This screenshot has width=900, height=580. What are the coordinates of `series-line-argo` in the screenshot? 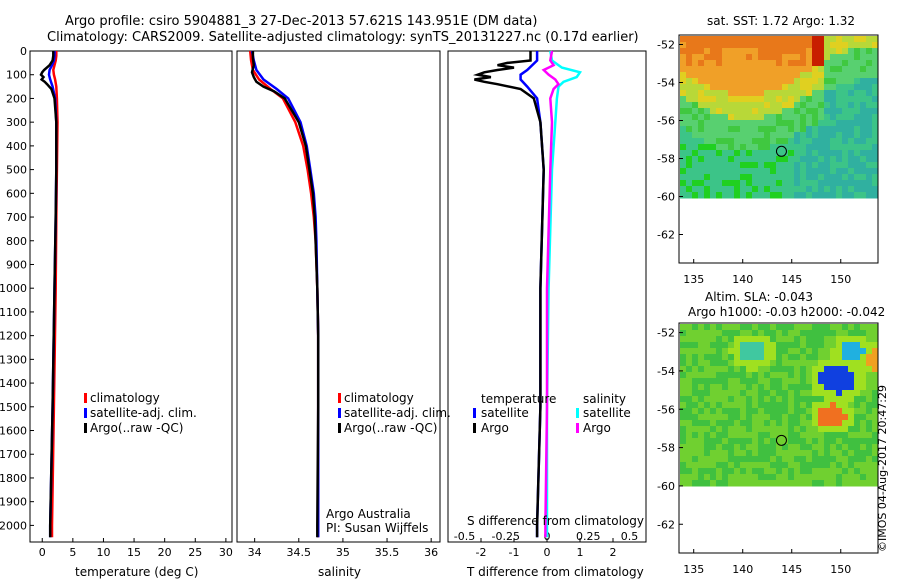 It's located at (285, 294).